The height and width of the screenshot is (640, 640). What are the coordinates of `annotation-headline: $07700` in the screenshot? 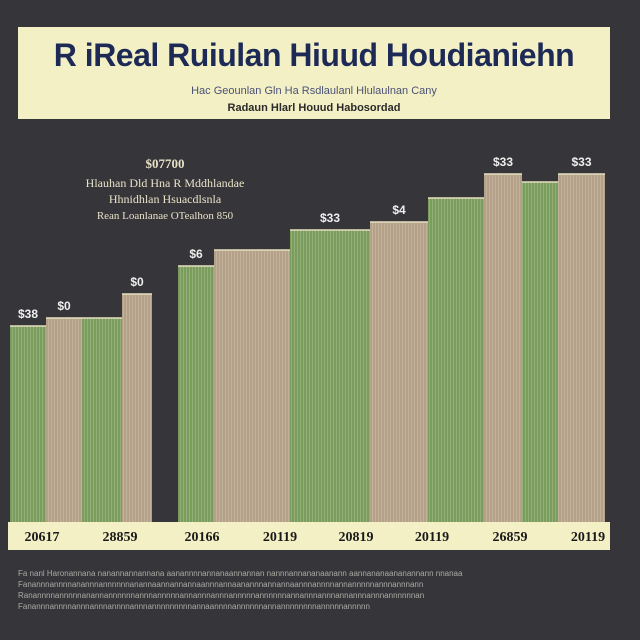 It's located at (165, 163).